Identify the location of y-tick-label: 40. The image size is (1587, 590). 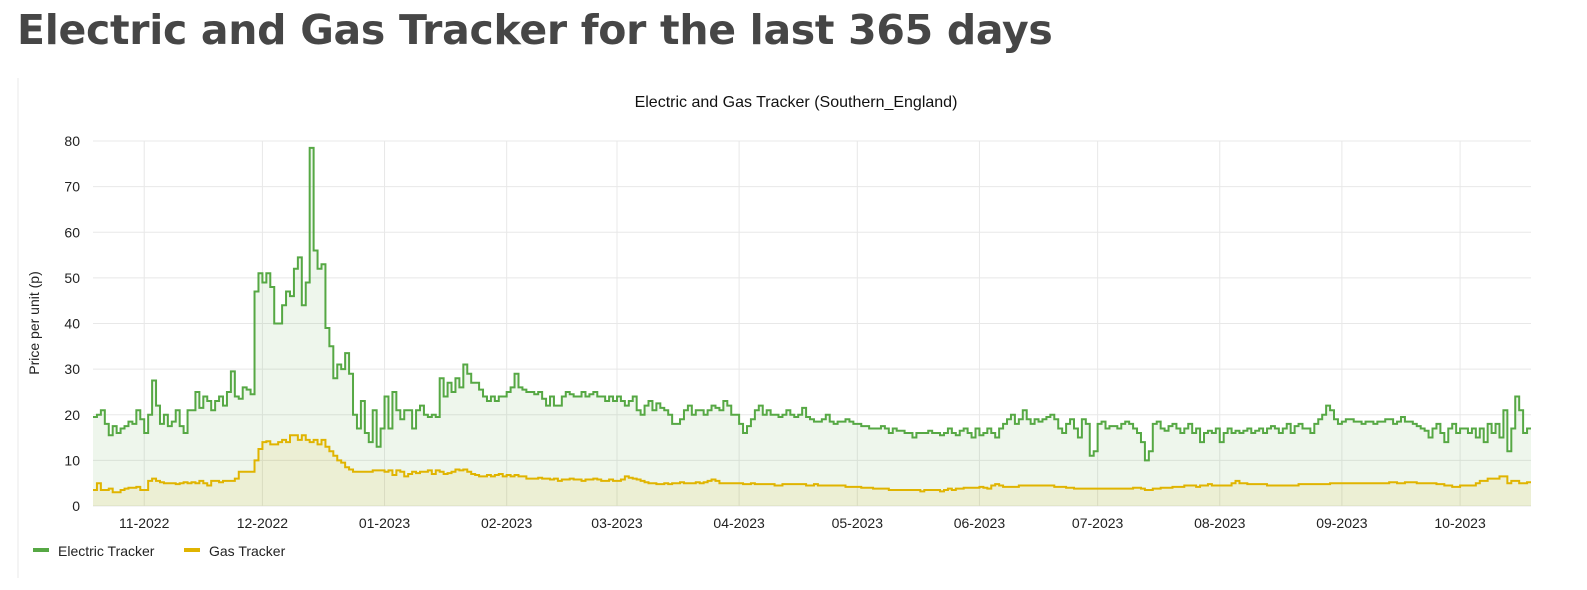
(72, 324).